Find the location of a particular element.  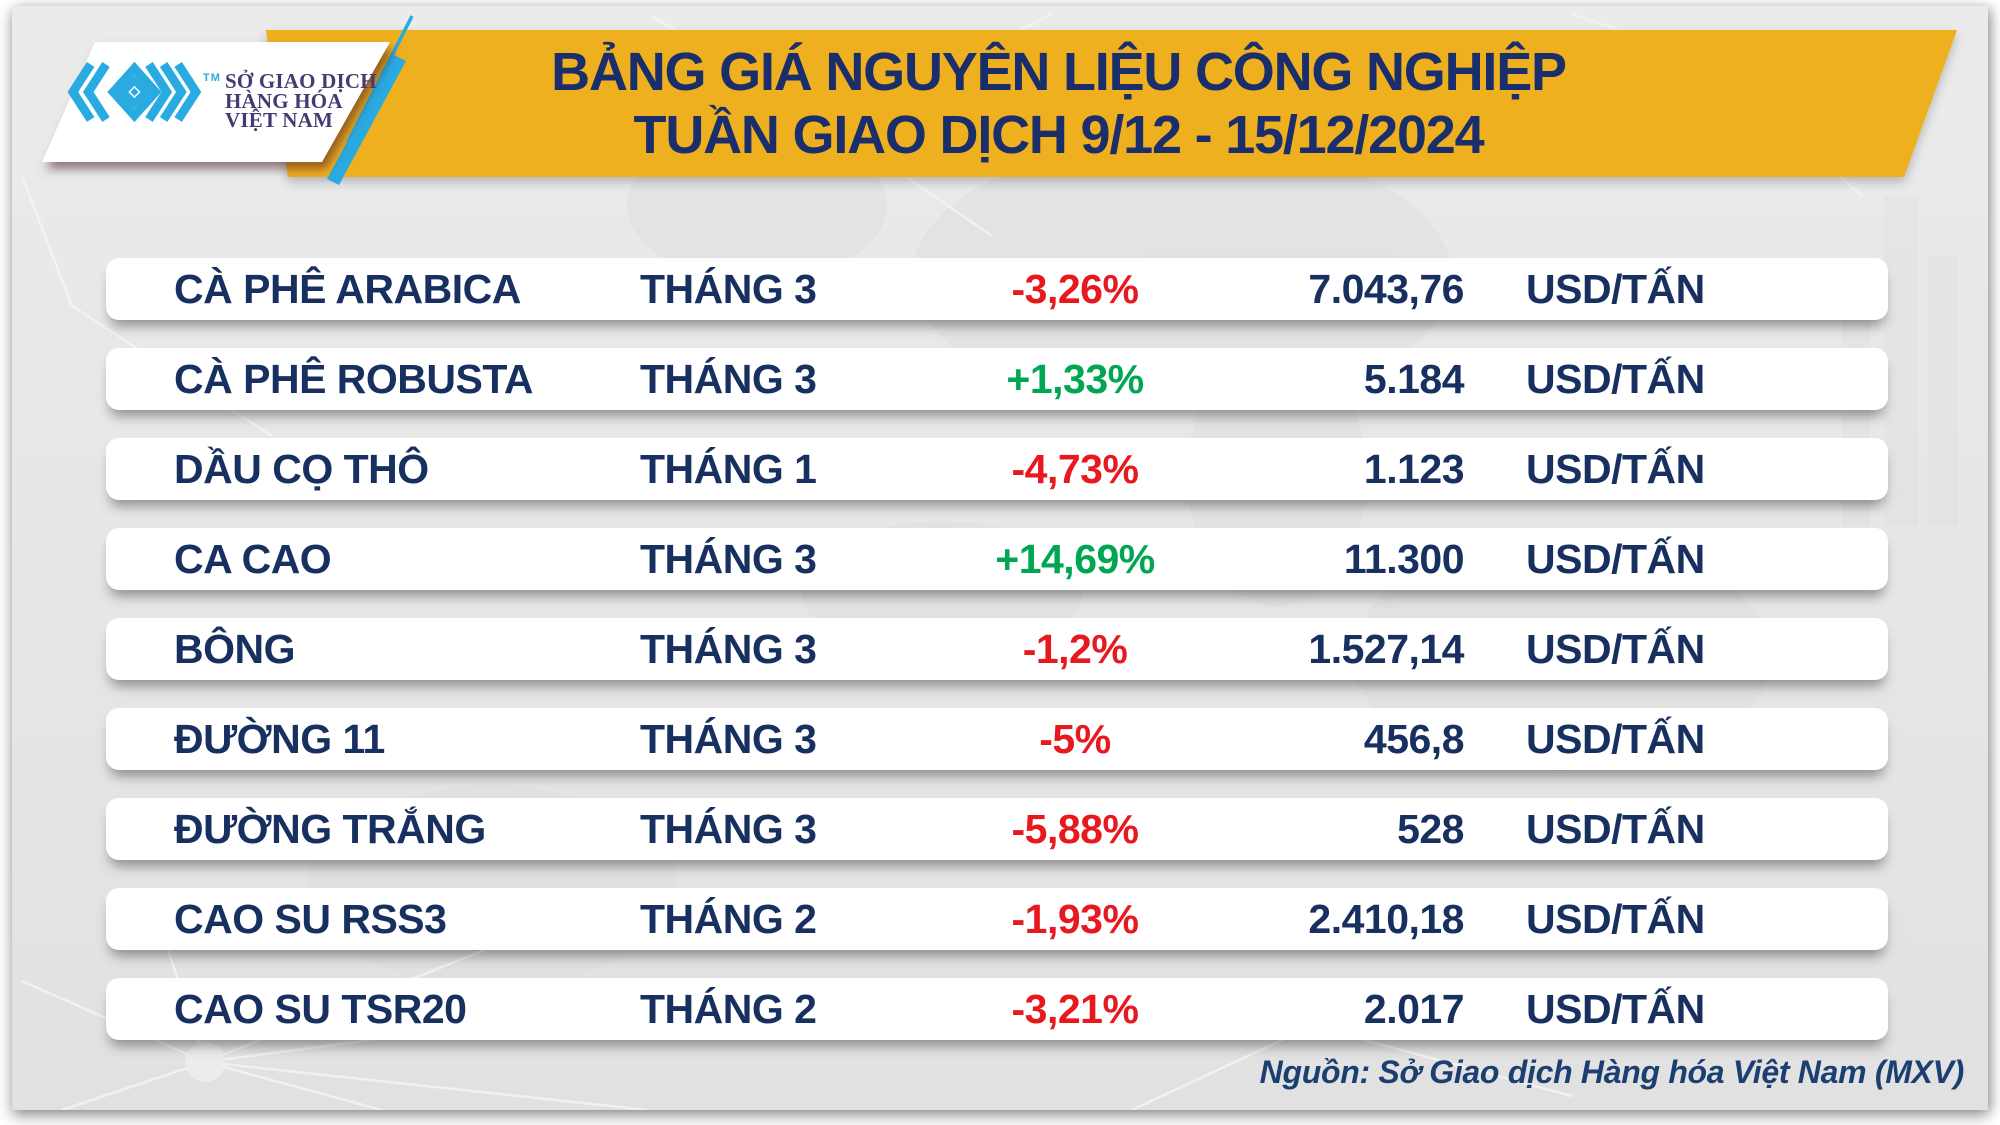

table-row: CAO SU TSR20 THÁNG 2 -3,21% 2.017 USD/TẤN is located at coordinates (997, 1009).